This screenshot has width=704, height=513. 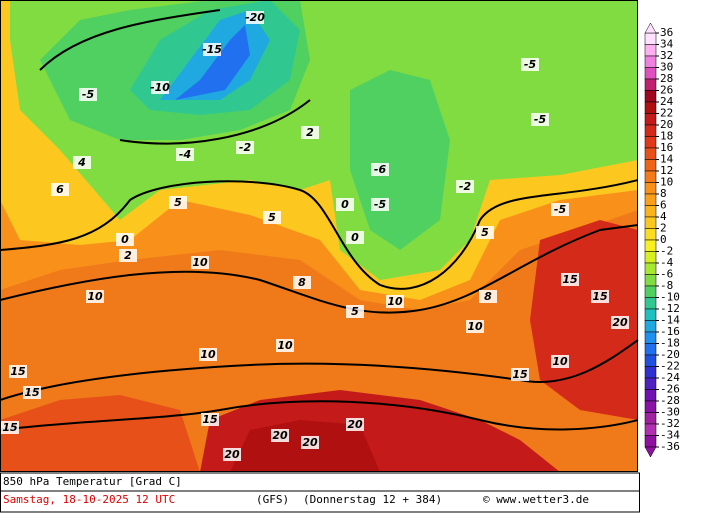 I want to click on colorbar-label: 0, so click(x=663, y=239).